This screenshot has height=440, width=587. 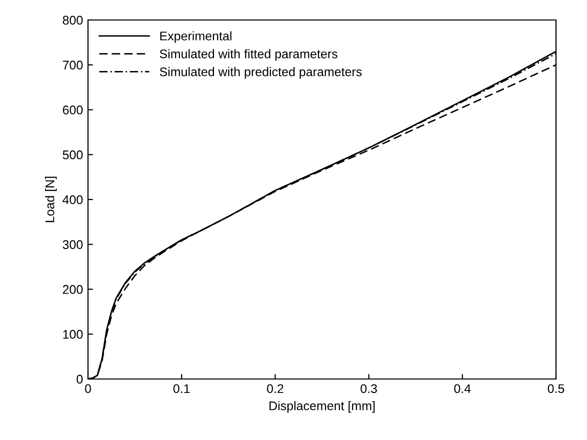 I want to click on y-tick-label: 600, so click(x=72, y=110).